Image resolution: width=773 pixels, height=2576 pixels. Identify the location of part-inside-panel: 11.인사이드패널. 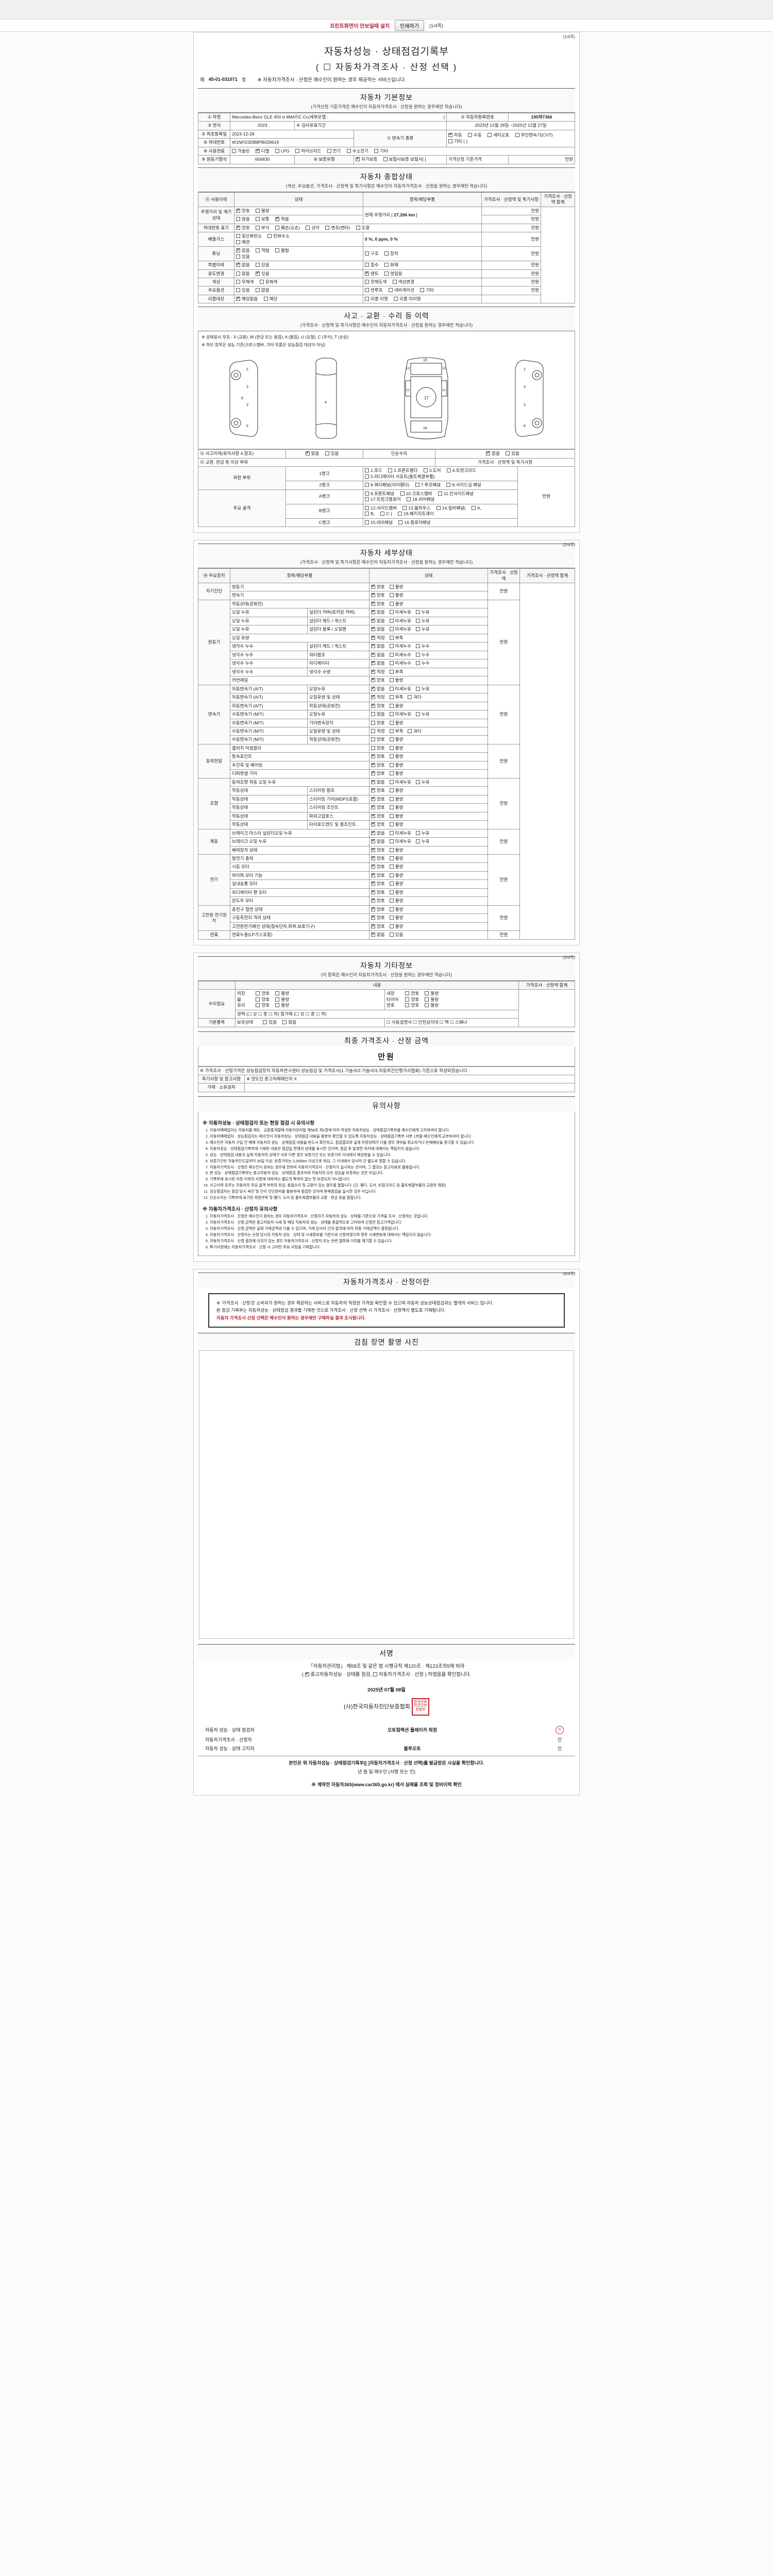
(456, 494).